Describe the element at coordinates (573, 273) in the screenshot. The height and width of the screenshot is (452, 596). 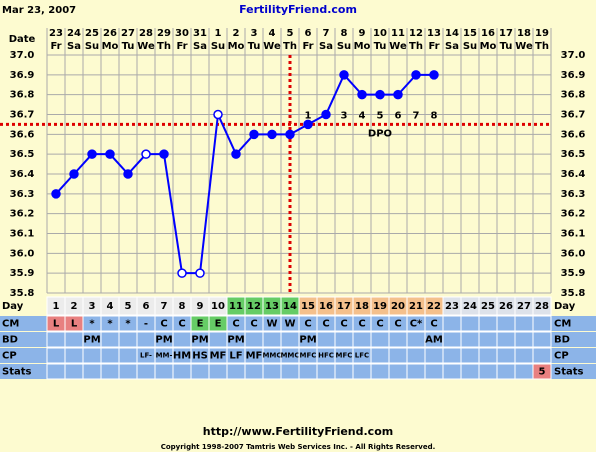
I see `y-tick-label-right: 35.9` at that location.